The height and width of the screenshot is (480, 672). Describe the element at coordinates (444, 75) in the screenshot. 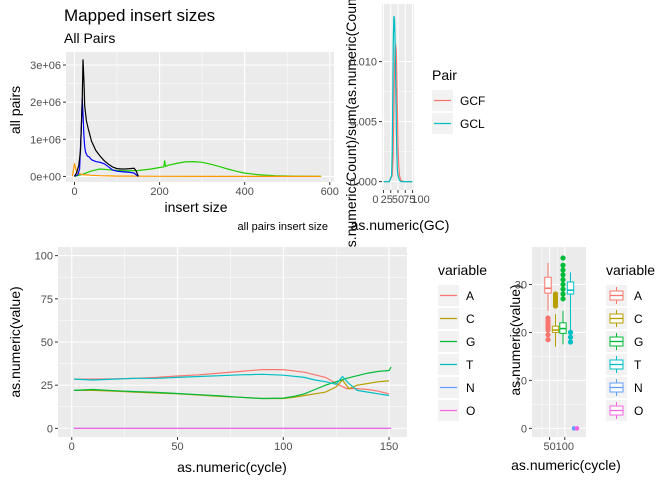

I see `gc-legend-title: Pair` at that location.